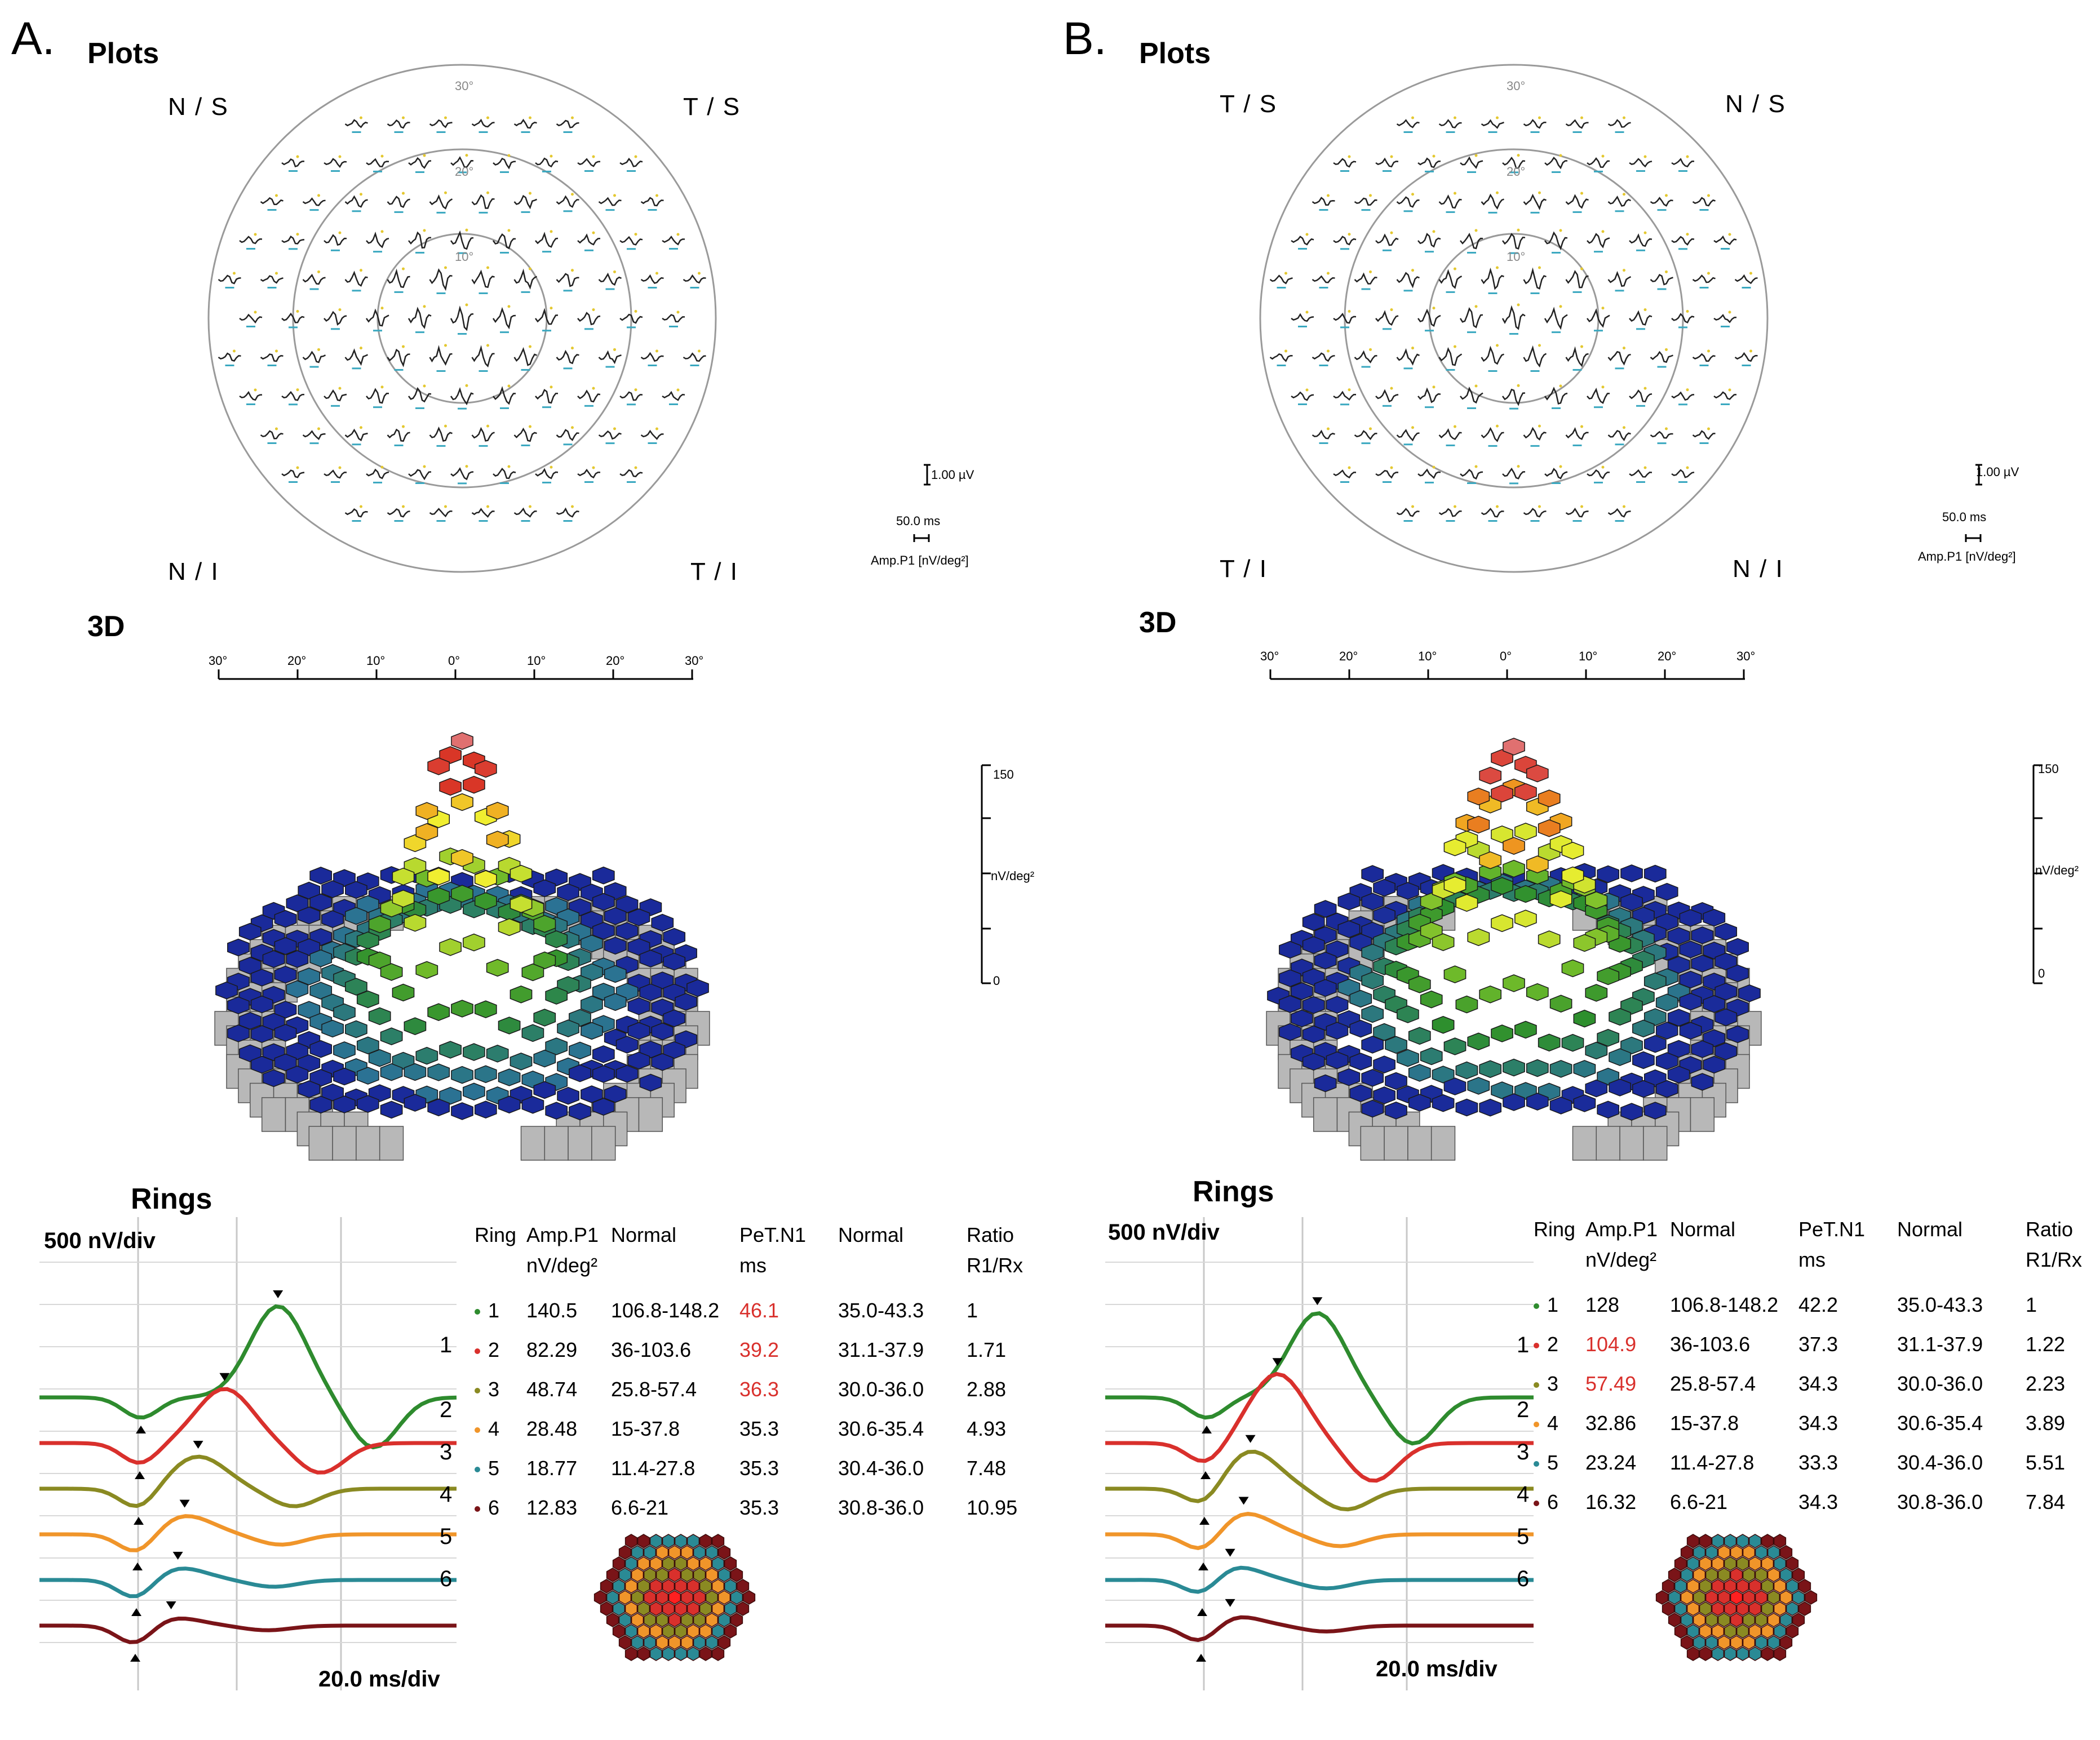  Describe the element at coordinates (990, 1234) in the screenshot. I see `col-ratio-label: Ratio` at that location.